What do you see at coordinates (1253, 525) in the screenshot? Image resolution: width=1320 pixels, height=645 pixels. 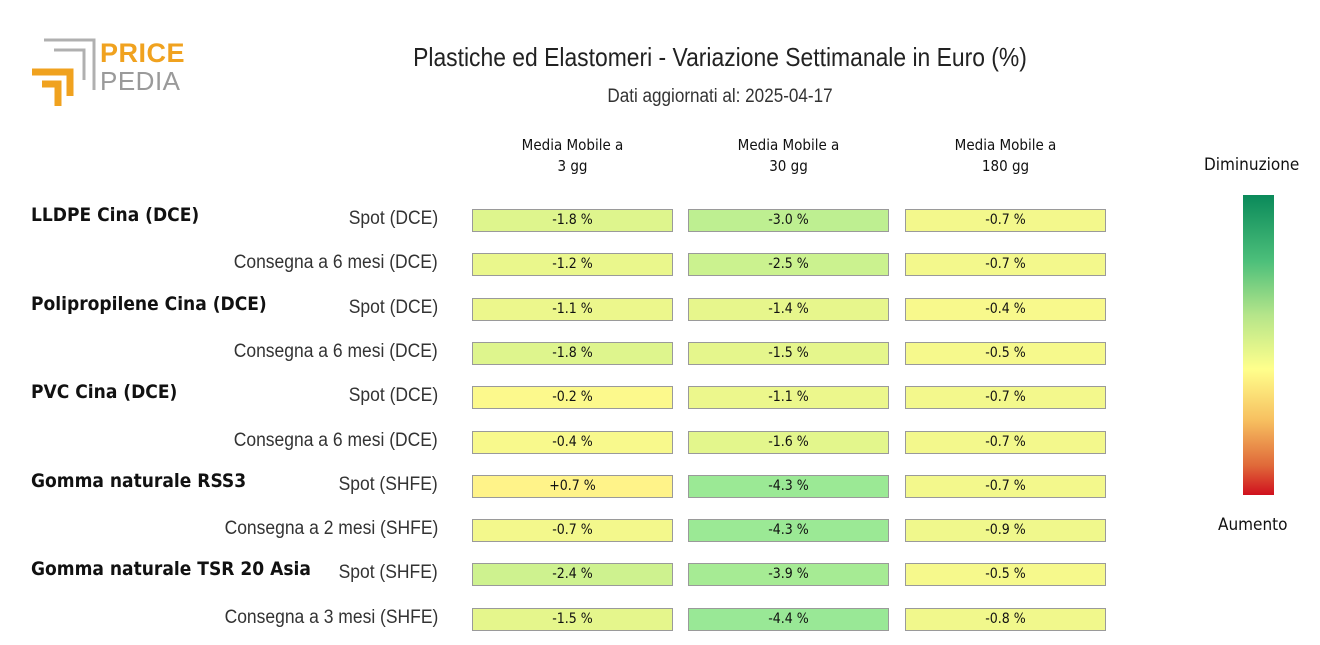 I see `scale-bottom-label: Aumento` at bounding box center [1253, 525].